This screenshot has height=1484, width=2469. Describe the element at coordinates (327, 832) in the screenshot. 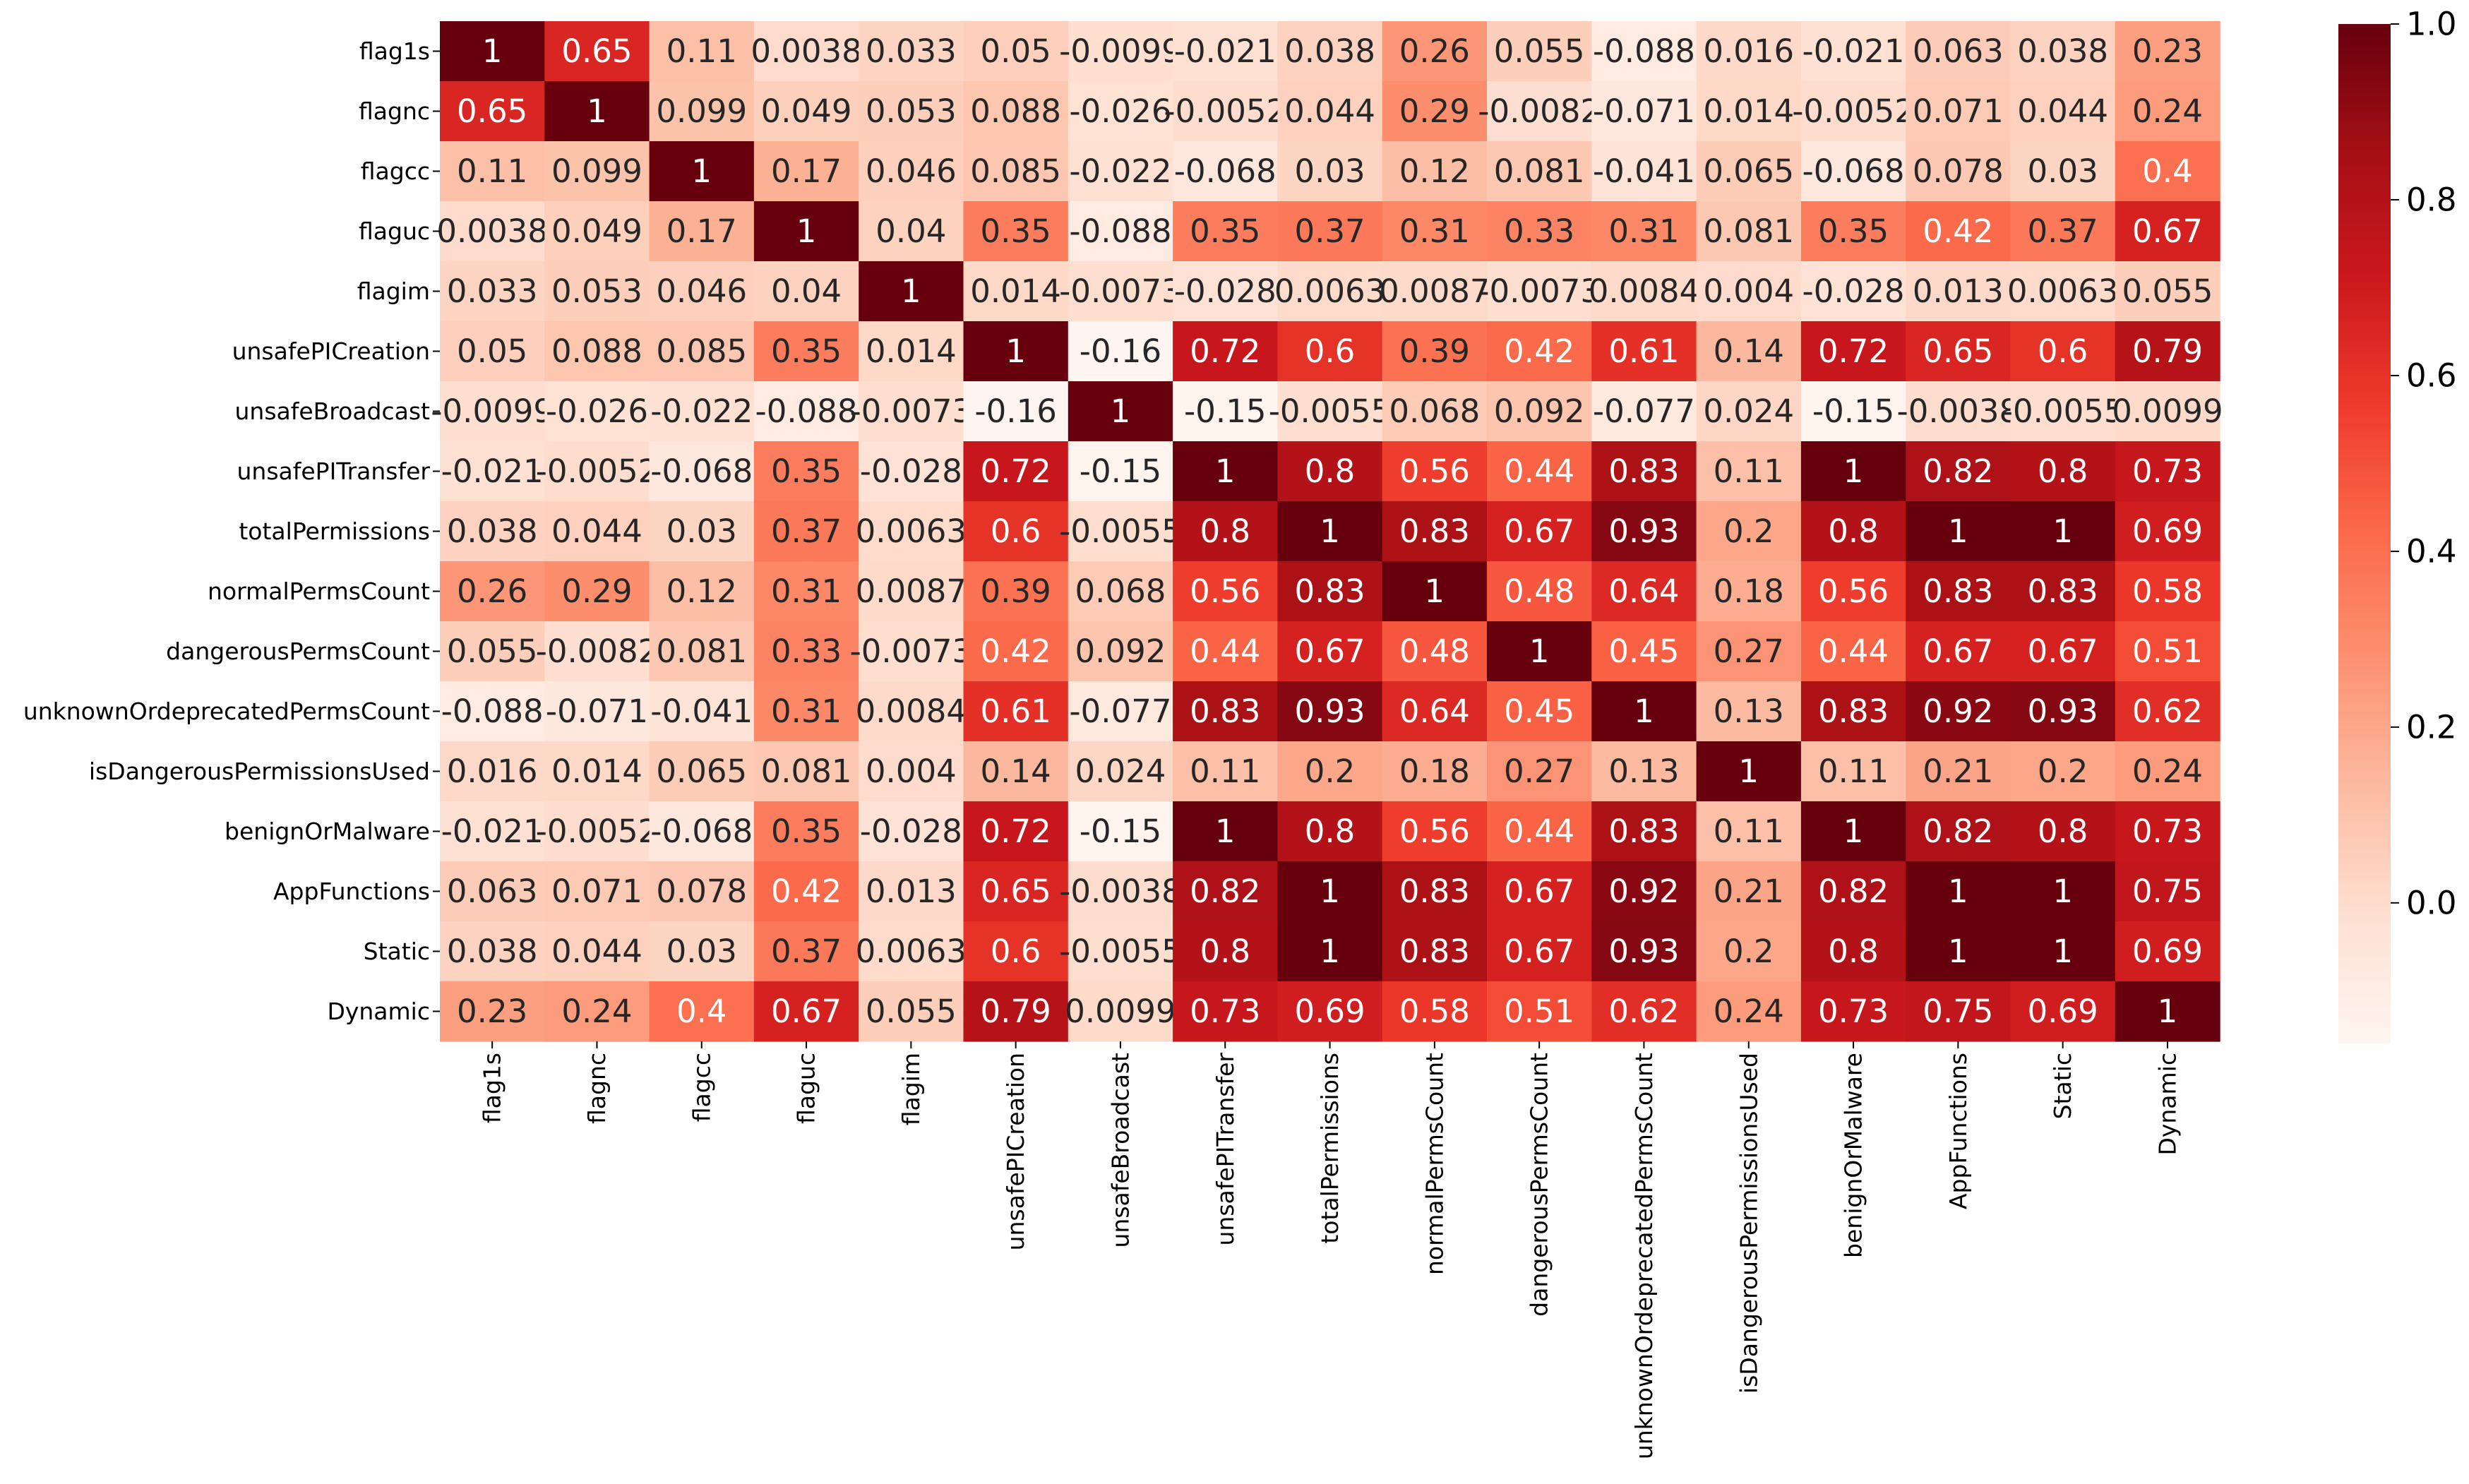

I see `y-tick-label: benignOrMalware` at that location.